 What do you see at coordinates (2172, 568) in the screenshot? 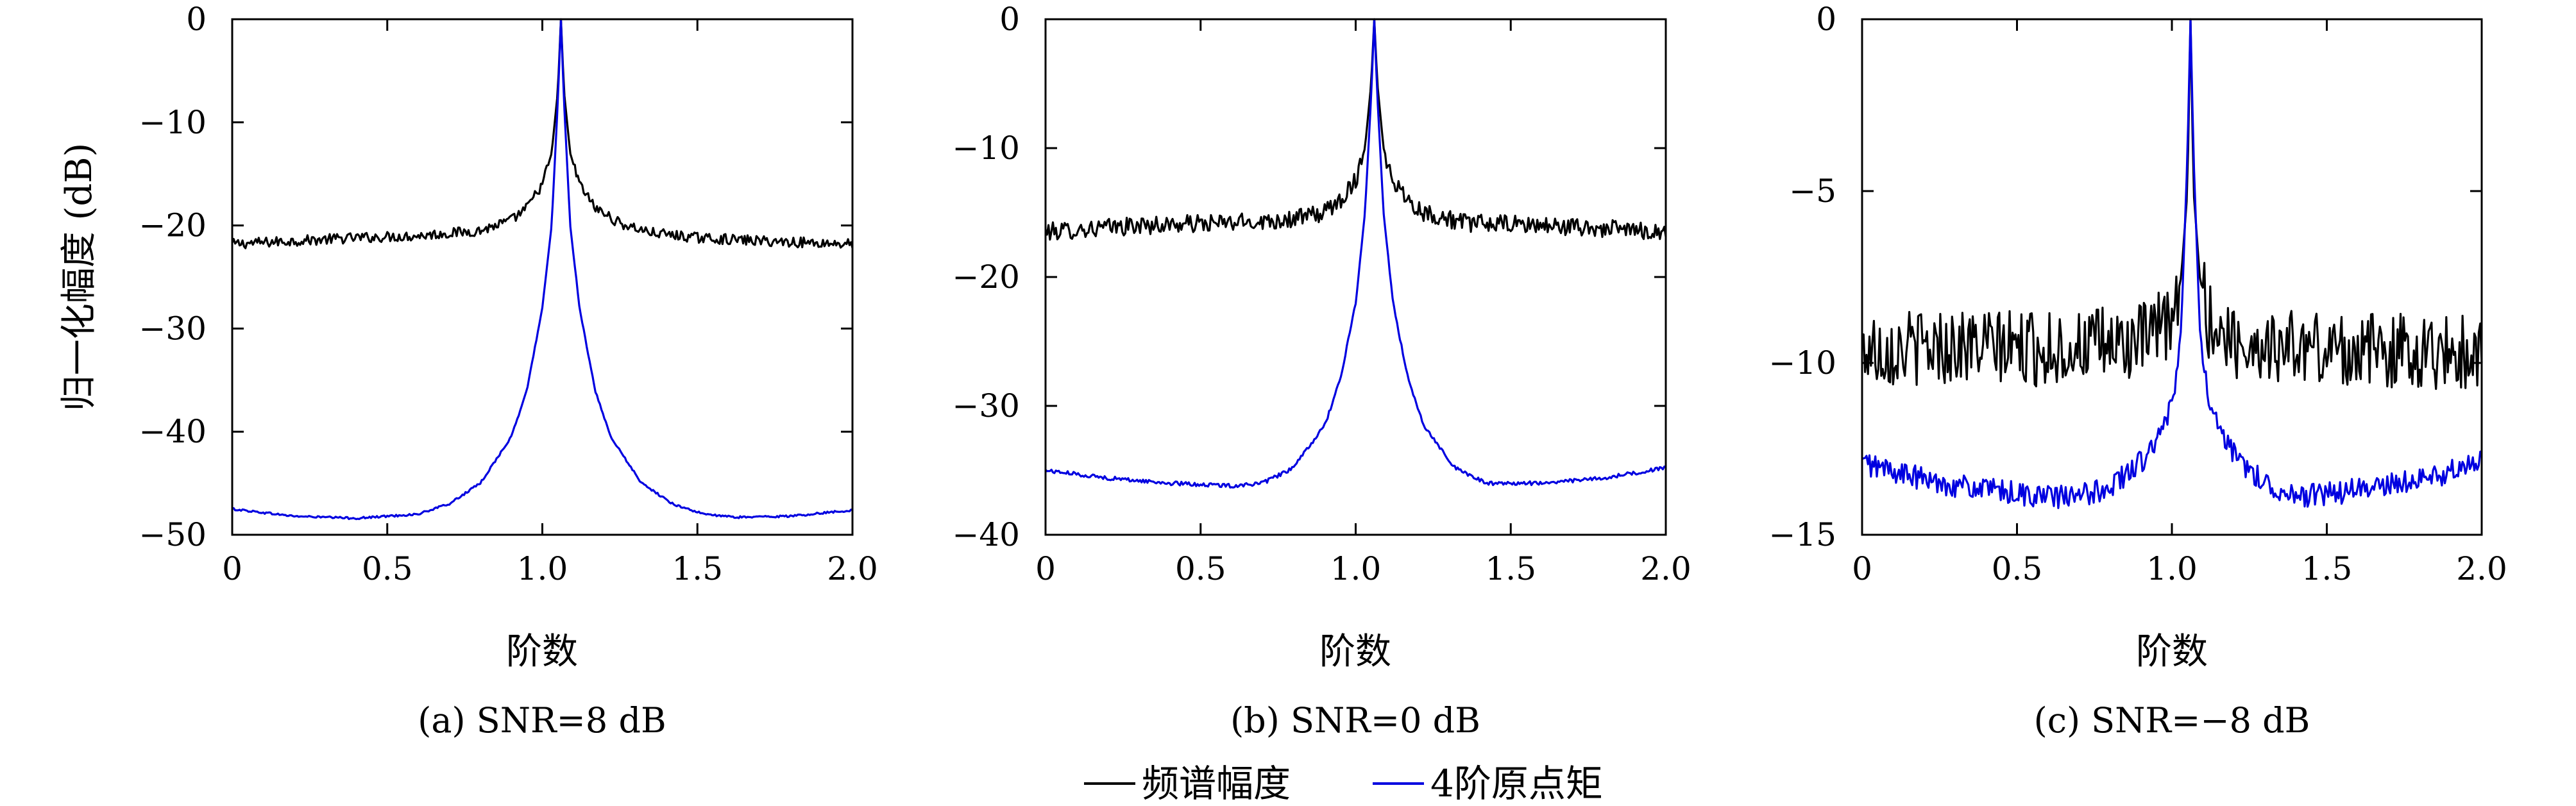
I see `panel-c-xtick-label: 1.0` at bounding box center [2172, 568].